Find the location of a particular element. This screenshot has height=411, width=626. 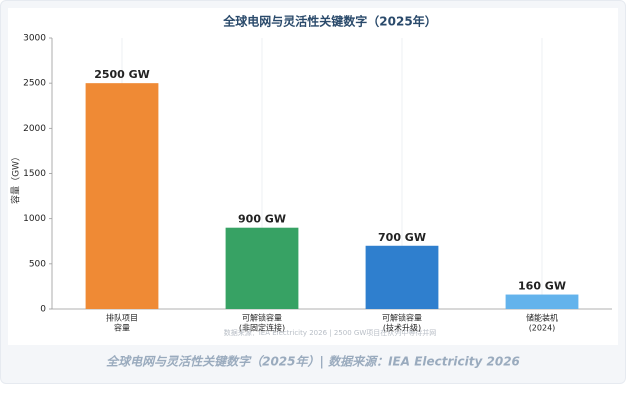

value-label: 700 GW is located at coordinates (402, 237).